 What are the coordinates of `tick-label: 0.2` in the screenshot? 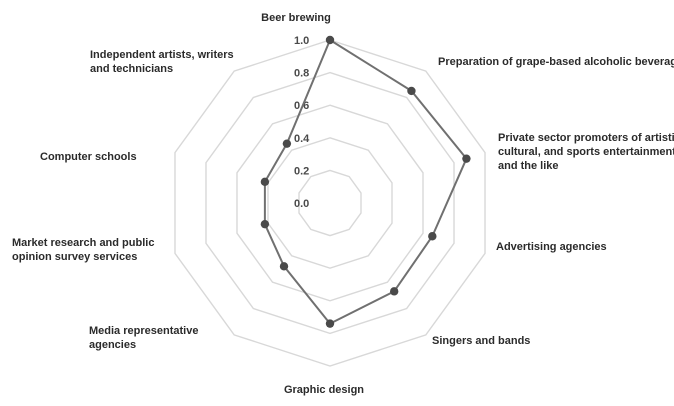 It's located at (301, 171).